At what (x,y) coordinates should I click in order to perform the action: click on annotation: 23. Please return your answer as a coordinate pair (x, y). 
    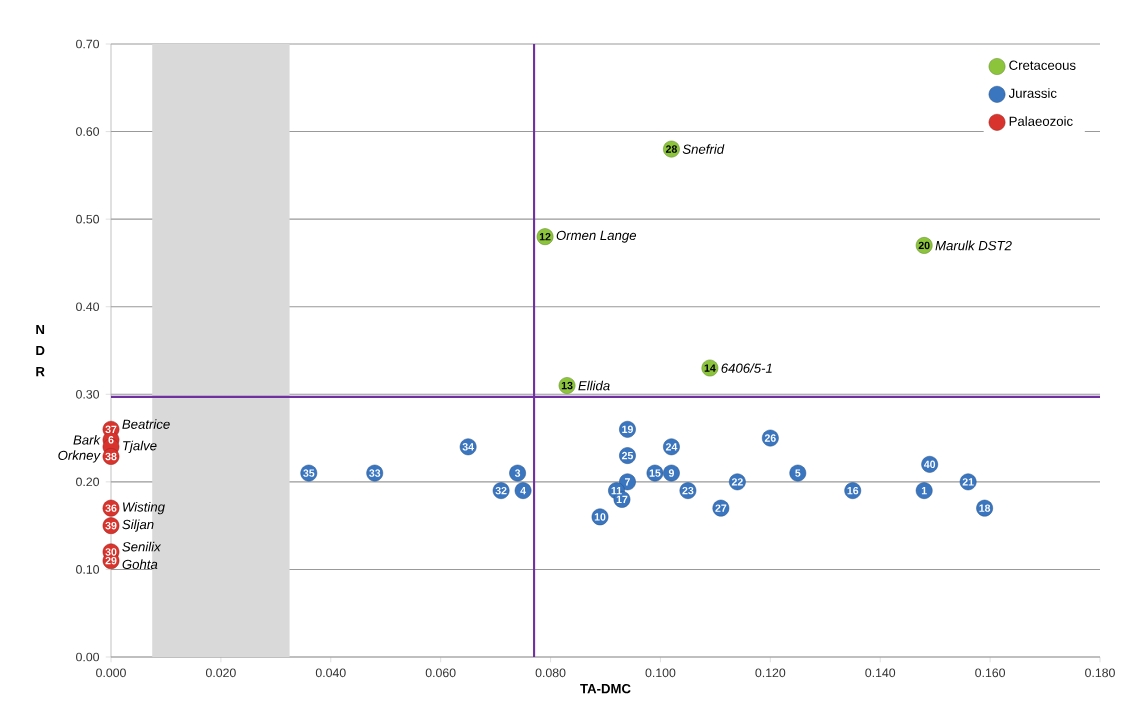
    Looking at the image, I should click on (688, 490).